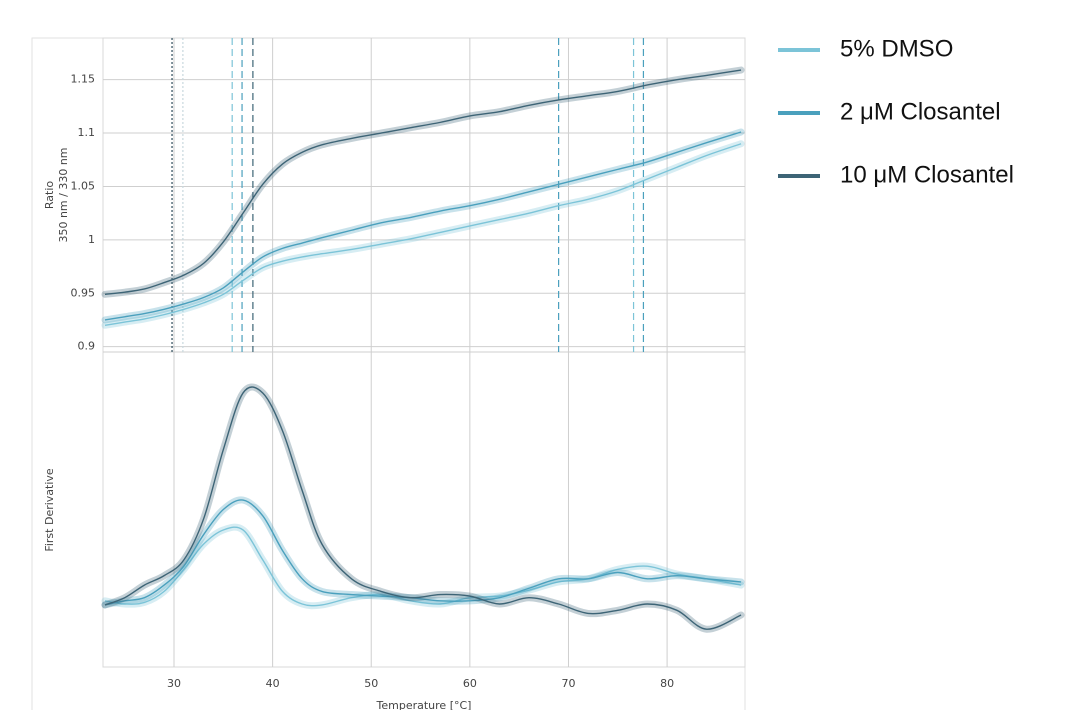 This screenshot has height=710, width=1076. Describe the element at coordinates (87, 132) in the screenshot. I see `y-tick-label: 1.1` at that location.